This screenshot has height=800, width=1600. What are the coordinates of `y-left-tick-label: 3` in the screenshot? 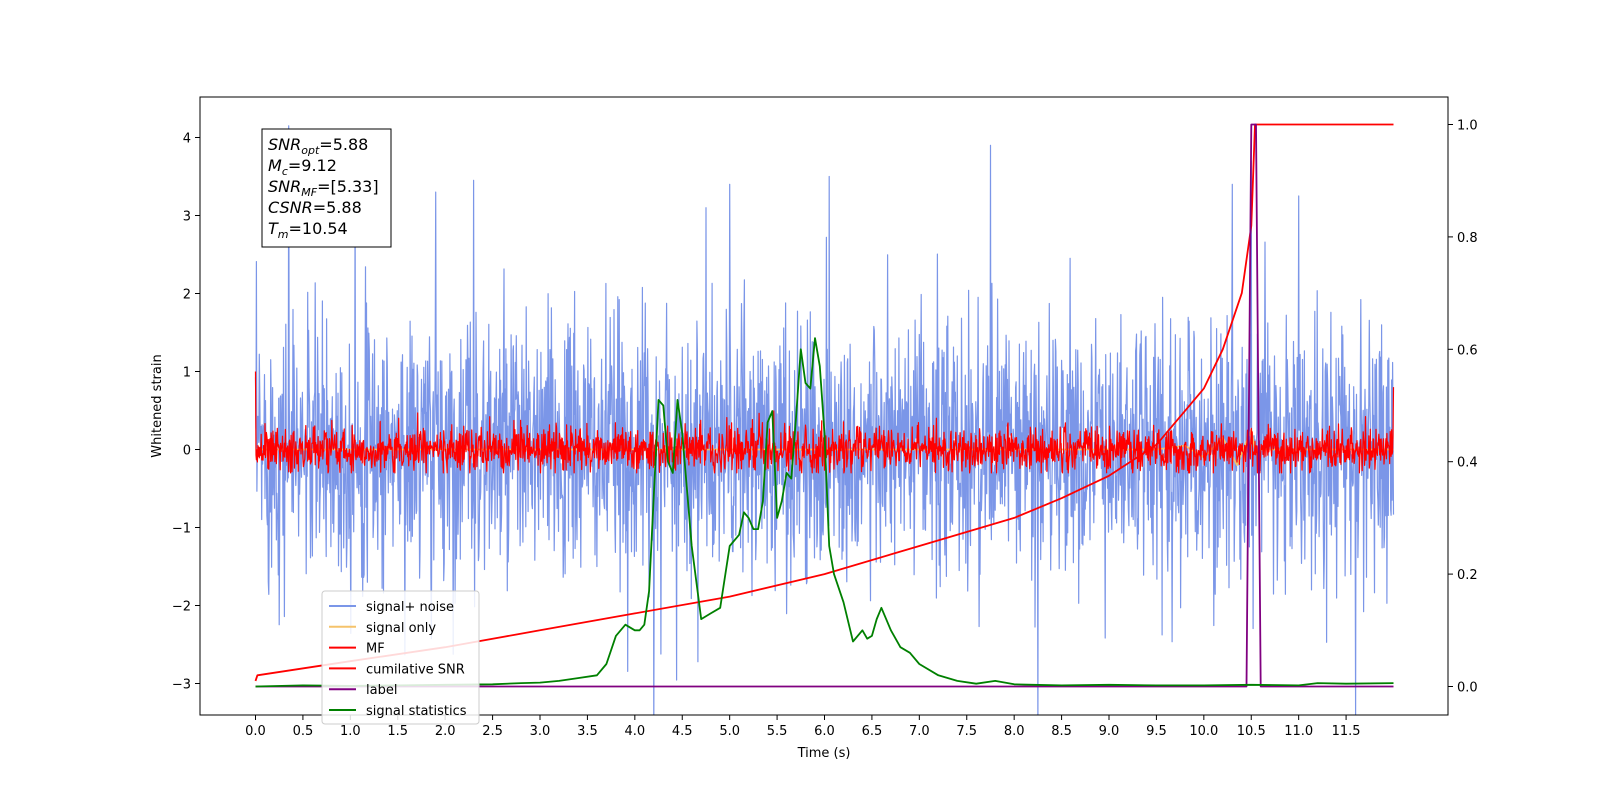 It's located at (187, 217).